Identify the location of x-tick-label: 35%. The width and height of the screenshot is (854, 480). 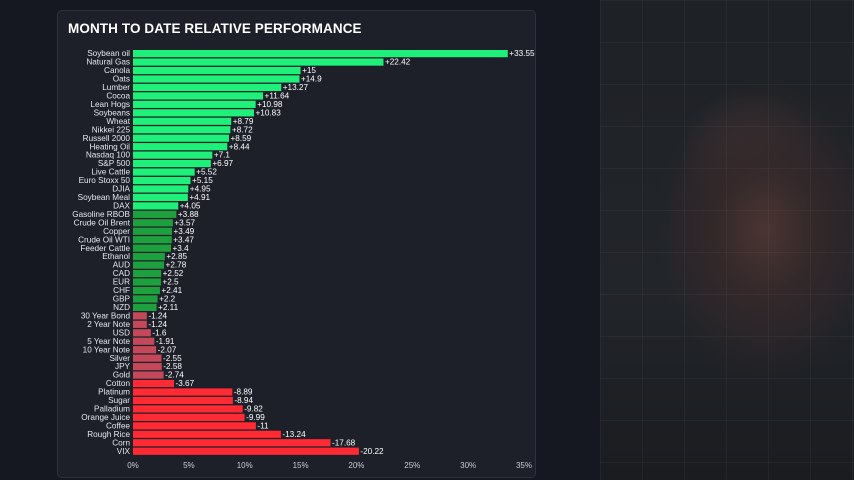
(524, 465).